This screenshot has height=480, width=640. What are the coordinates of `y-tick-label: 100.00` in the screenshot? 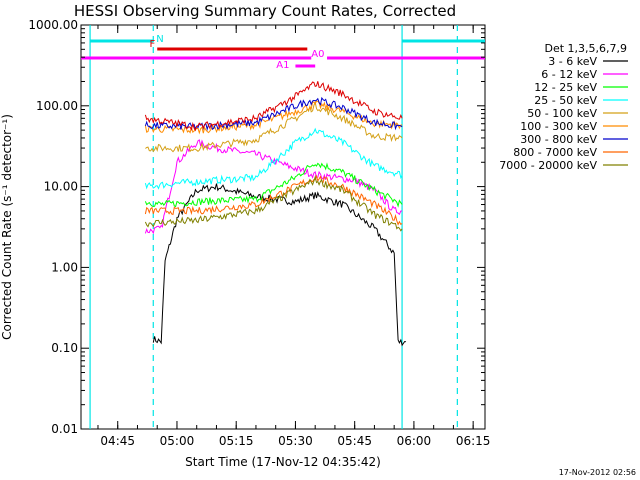 It's located at (57, 106).